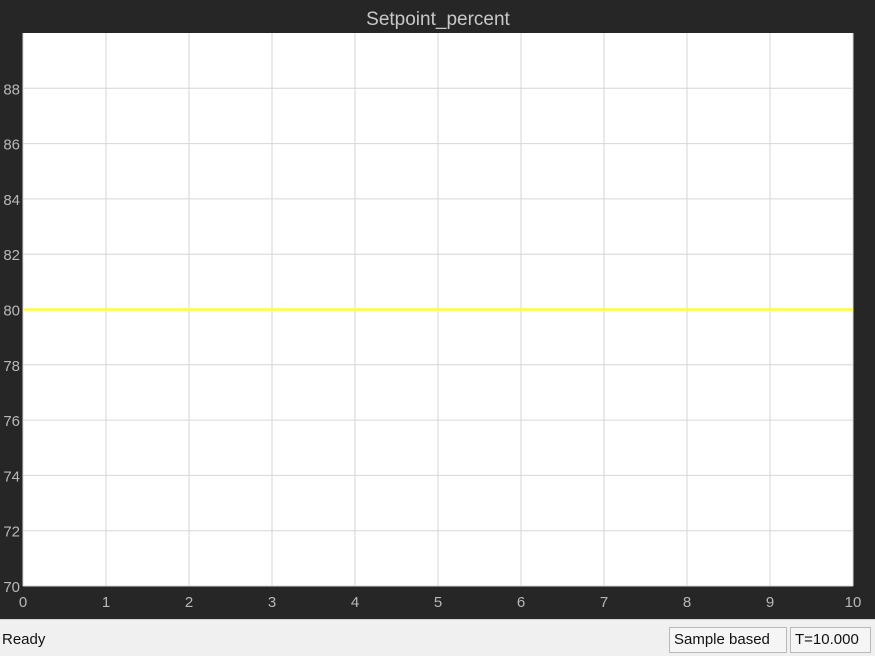 This screenshot has height=656, width=875. What do you see at coordinates (24, 639) in the screenshot?
I see `status-text: Ready` at bounding box center [24, 639].